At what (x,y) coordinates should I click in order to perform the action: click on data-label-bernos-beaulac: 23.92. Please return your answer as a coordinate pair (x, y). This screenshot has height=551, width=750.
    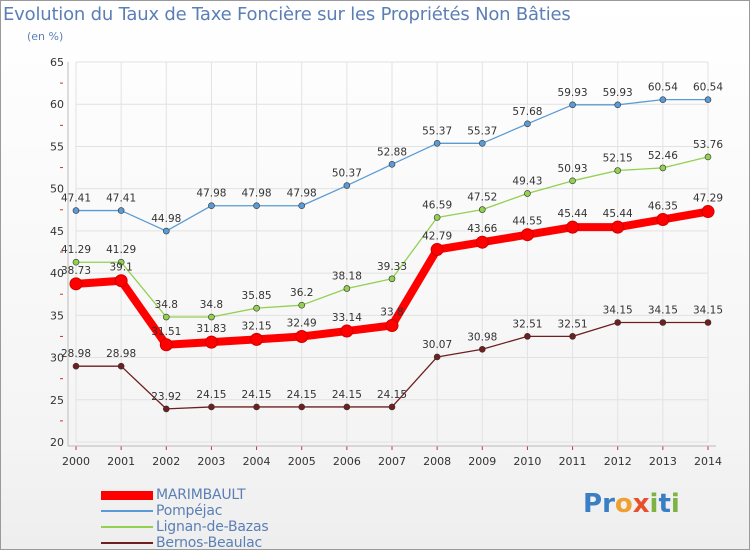
    Looking at the image, I should click on (166, 397).